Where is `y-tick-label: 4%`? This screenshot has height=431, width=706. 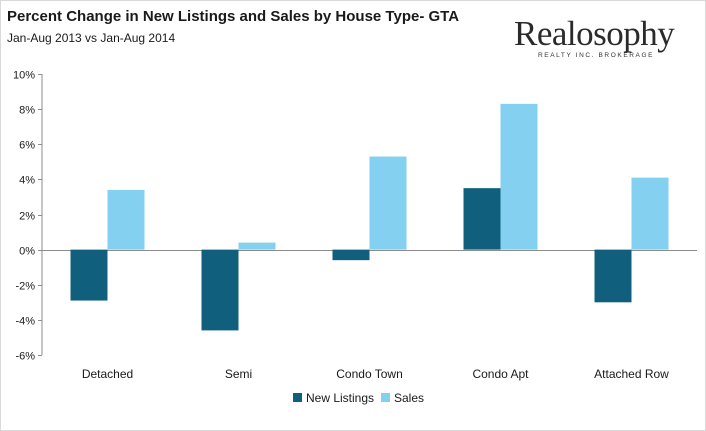
y-tick-label: 4% is located at coordinates (27, 181).